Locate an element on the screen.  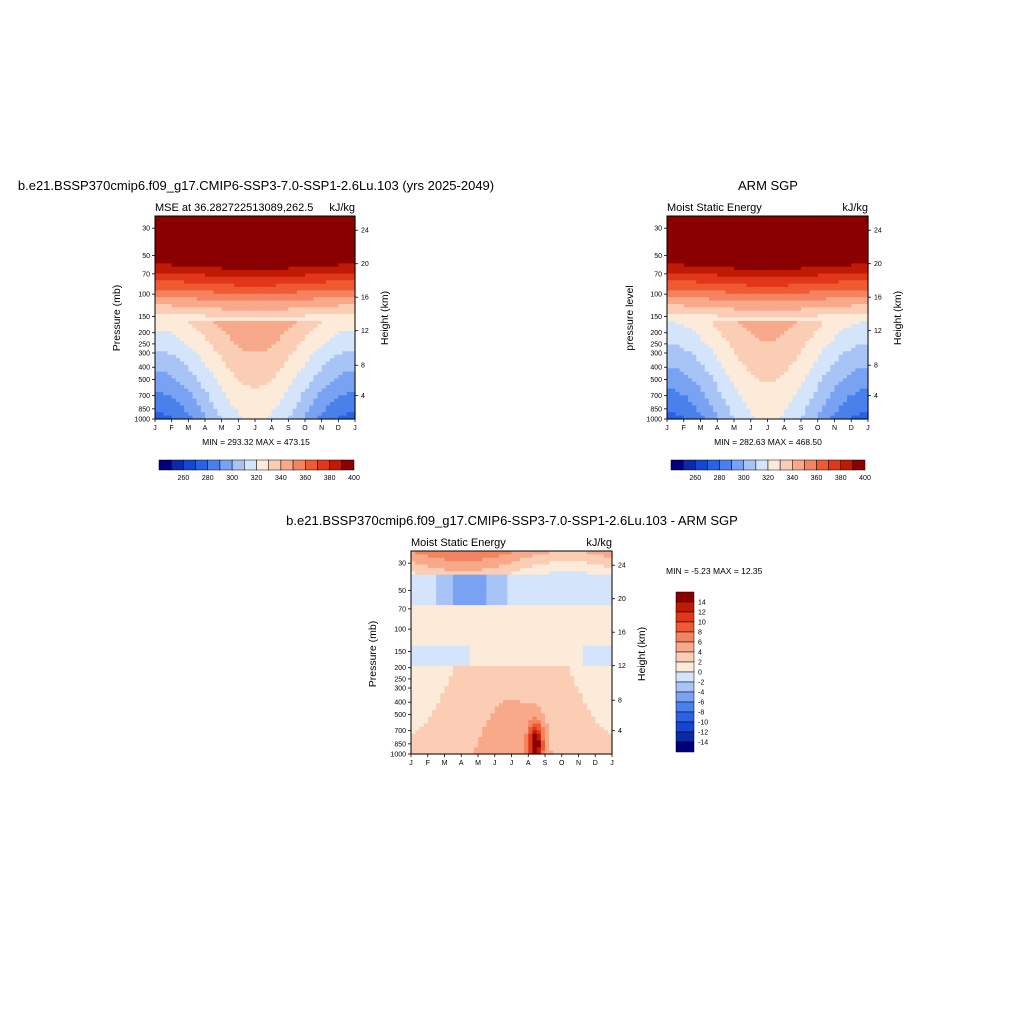
colorbar-box is located at coordinates (262, 465).